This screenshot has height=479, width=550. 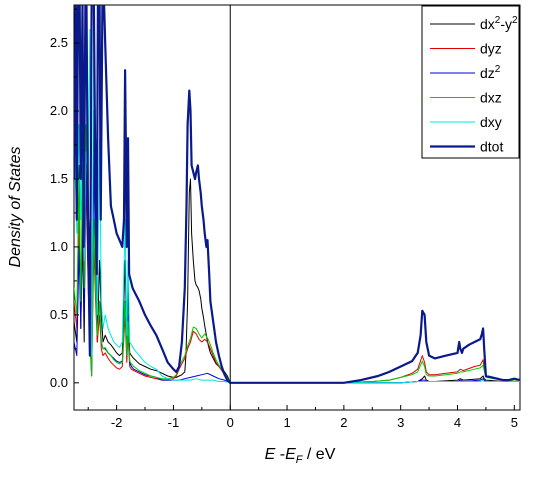 What do you see at coordinates (117, 422) in the screenshot?
I see `x-tick-label: -2` at bounding box center [117, 422].